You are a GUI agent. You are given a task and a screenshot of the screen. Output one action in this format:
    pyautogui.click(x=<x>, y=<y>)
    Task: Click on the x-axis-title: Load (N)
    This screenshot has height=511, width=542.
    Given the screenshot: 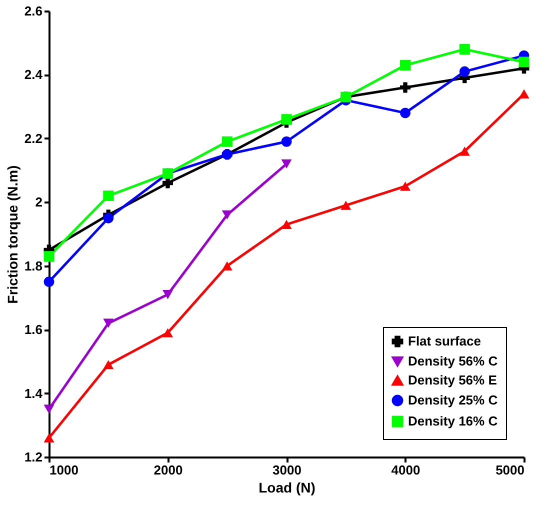 What is the action you would take?
    pyautogui.click(x=287, y=488)
    